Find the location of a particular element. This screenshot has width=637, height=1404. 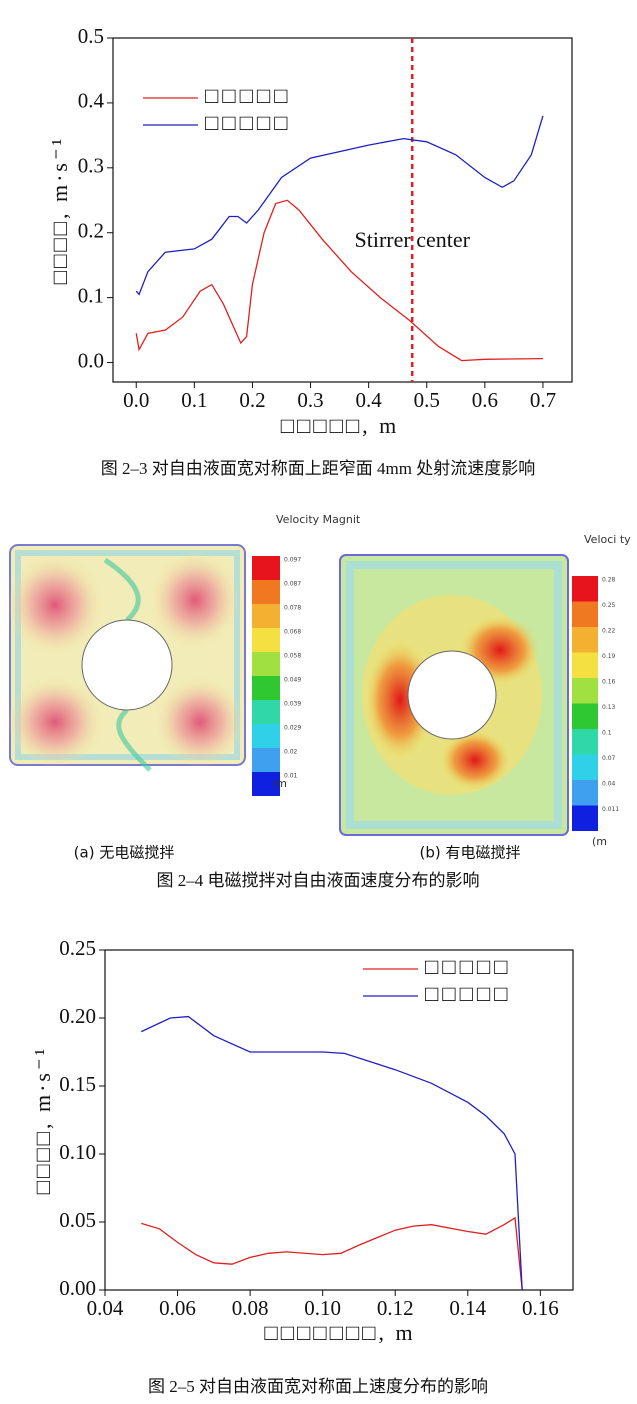

x-tick-label: 0.7 is located at coordinates (543, 400).